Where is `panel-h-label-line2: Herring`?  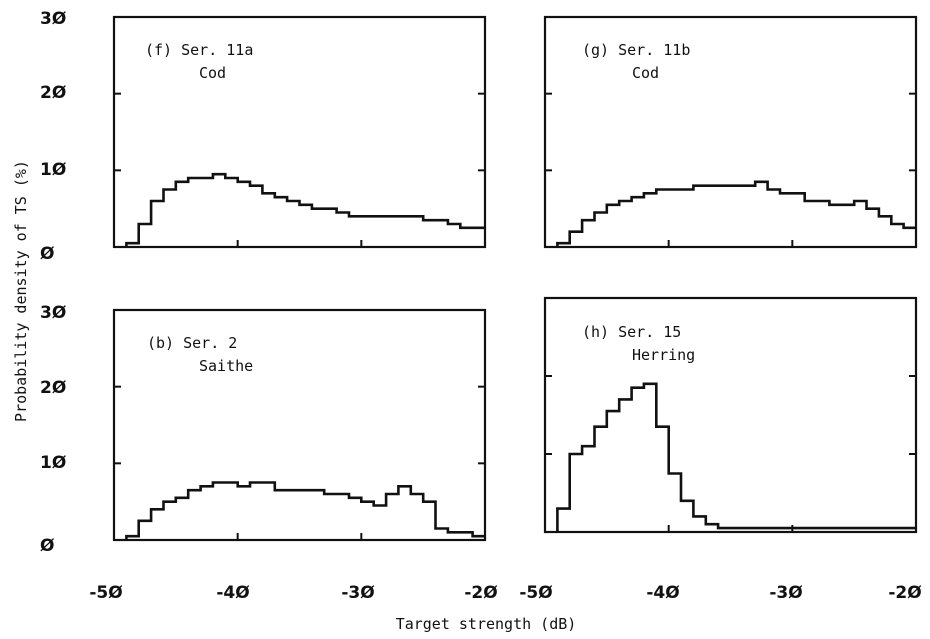 panel-h-label-line2: Herring is located at coordinates (663, 355).